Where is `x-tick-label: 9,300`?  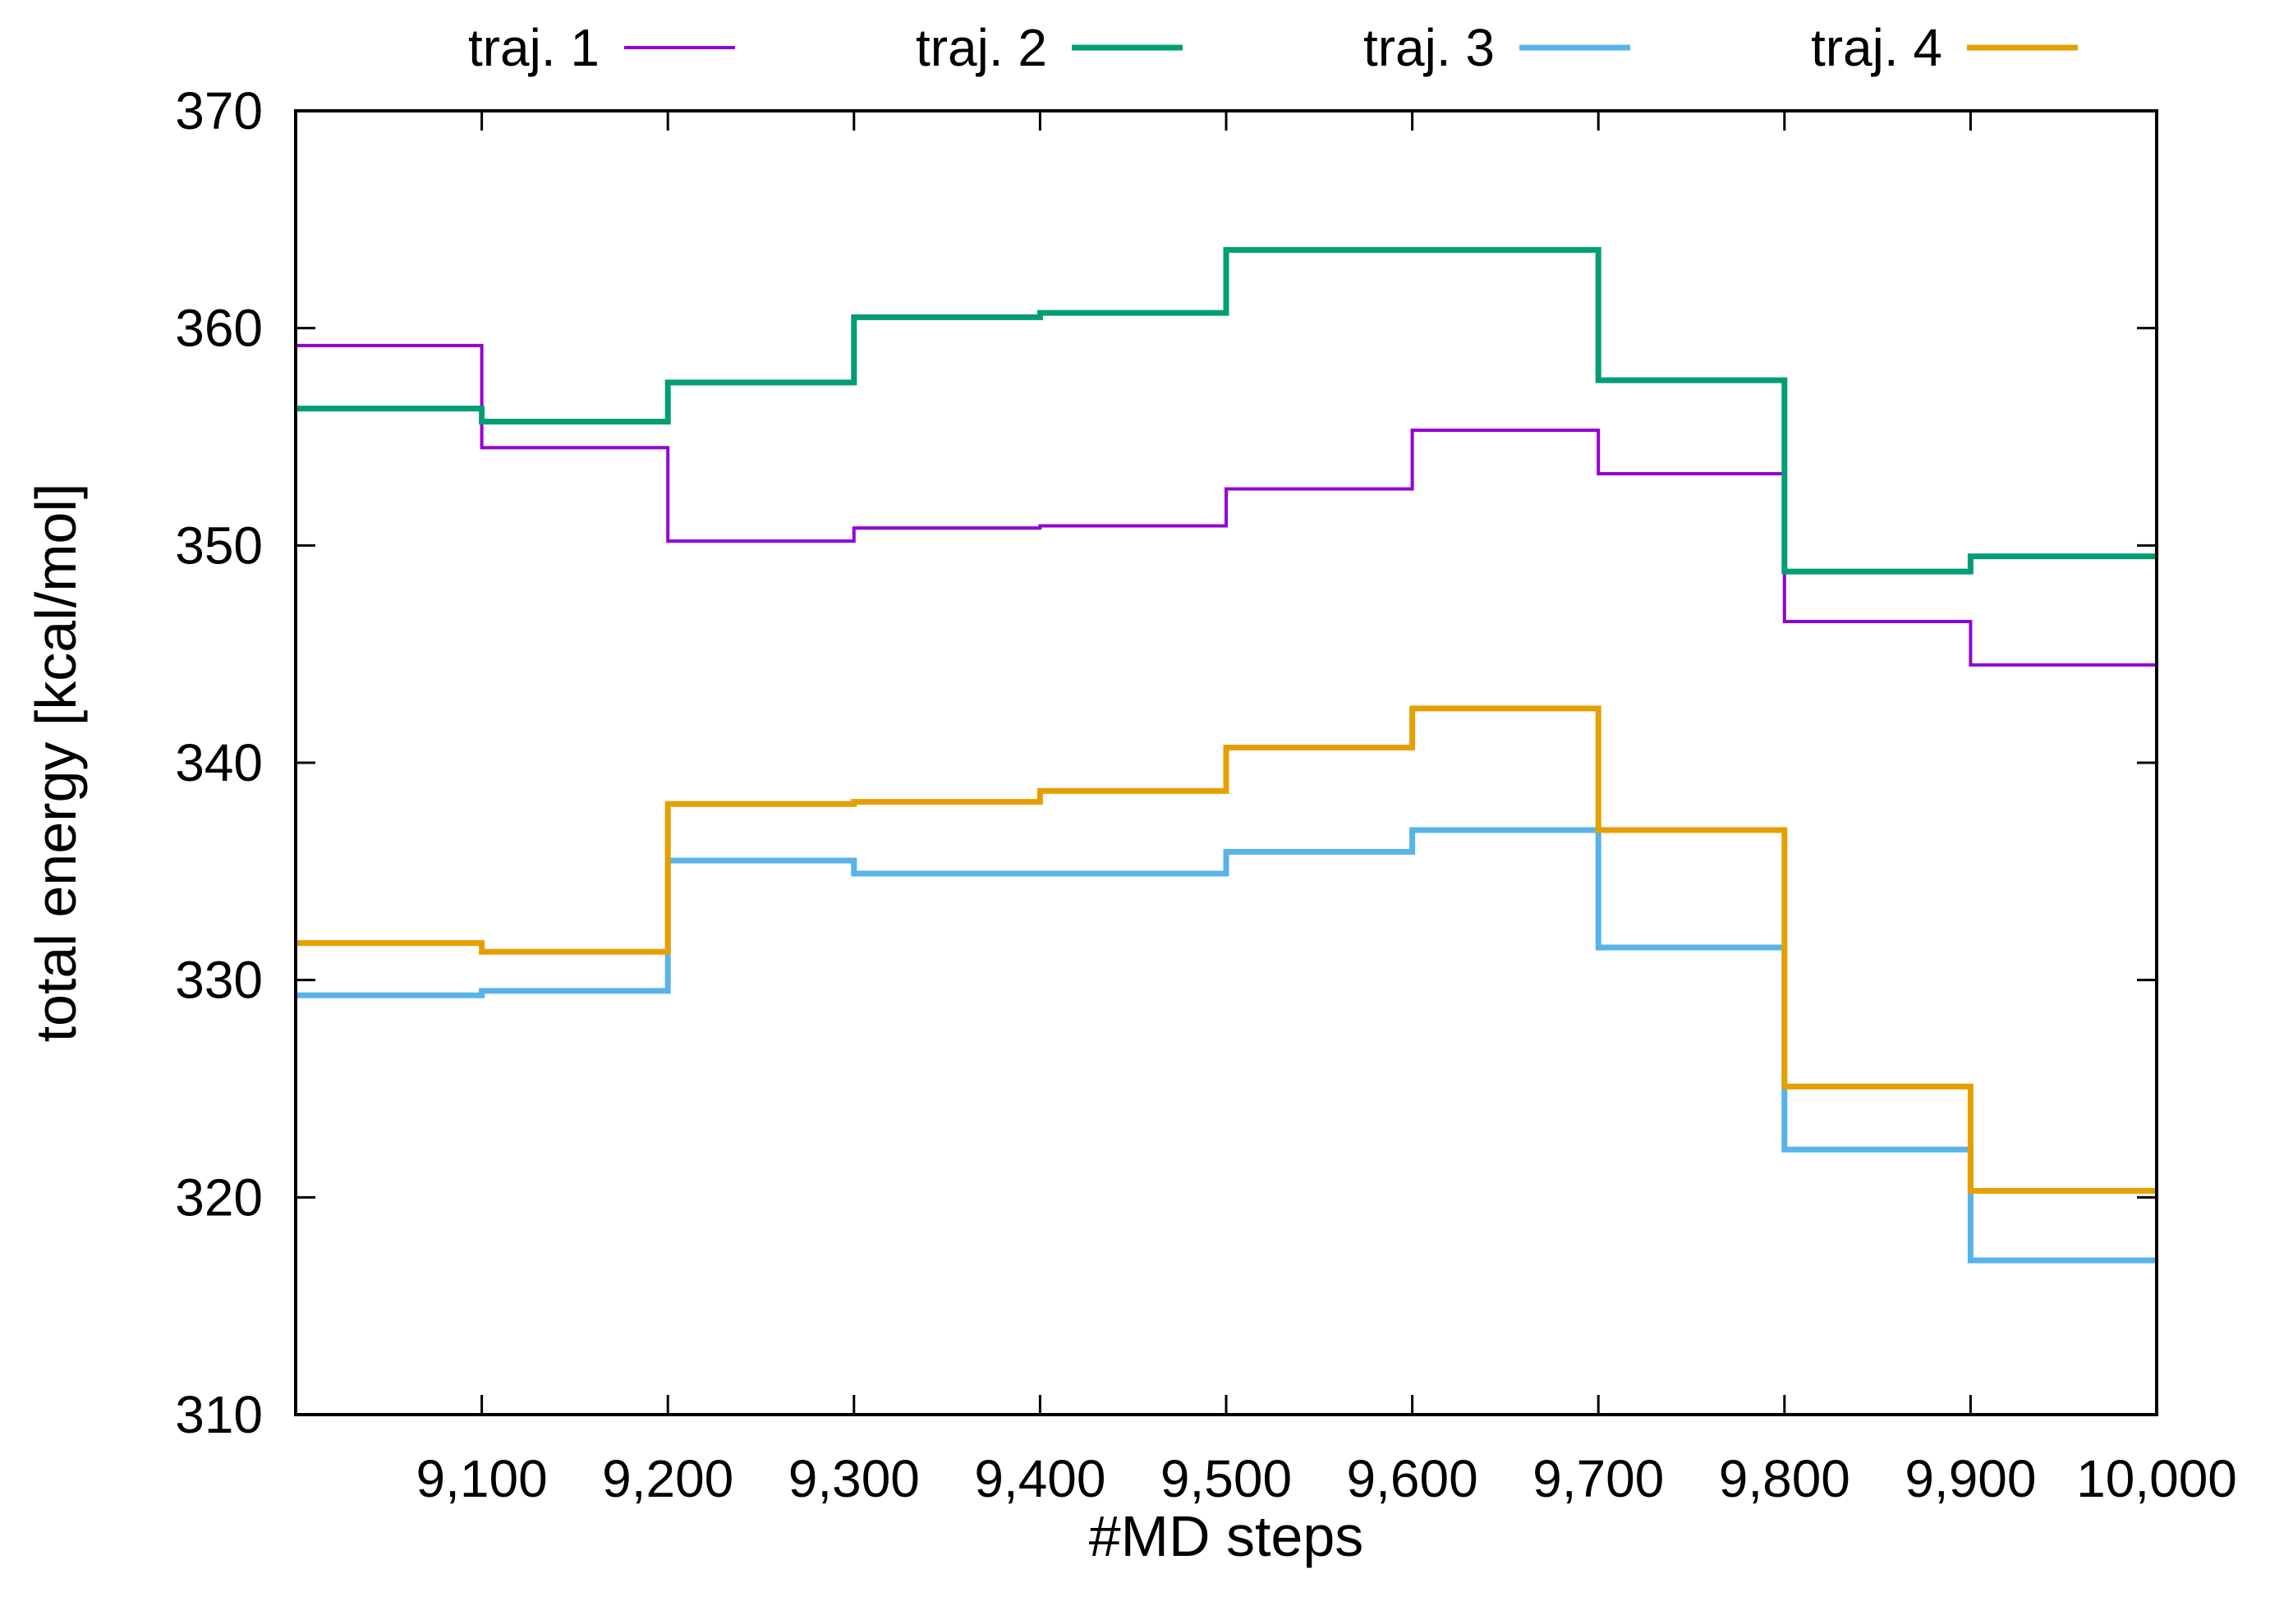
x-tick-label: 9,300 is located at coordinates (854, 1478).